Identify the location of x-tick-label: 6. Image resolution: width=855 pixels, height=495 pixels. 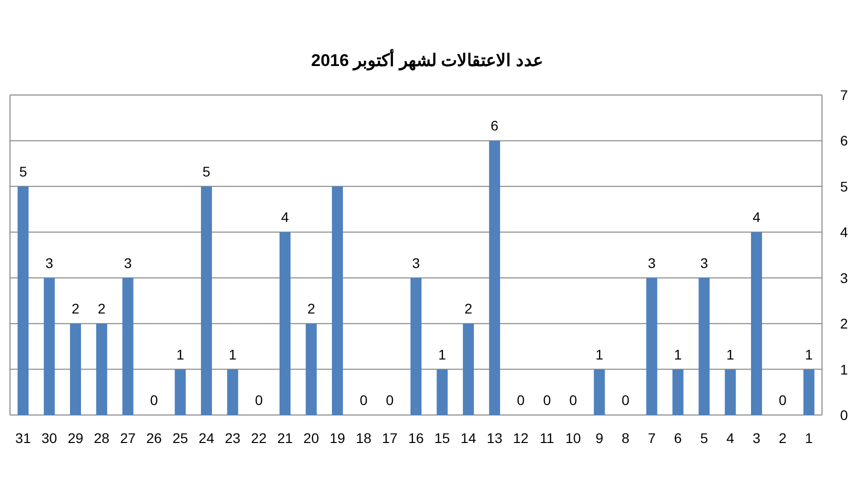
(678, 438).